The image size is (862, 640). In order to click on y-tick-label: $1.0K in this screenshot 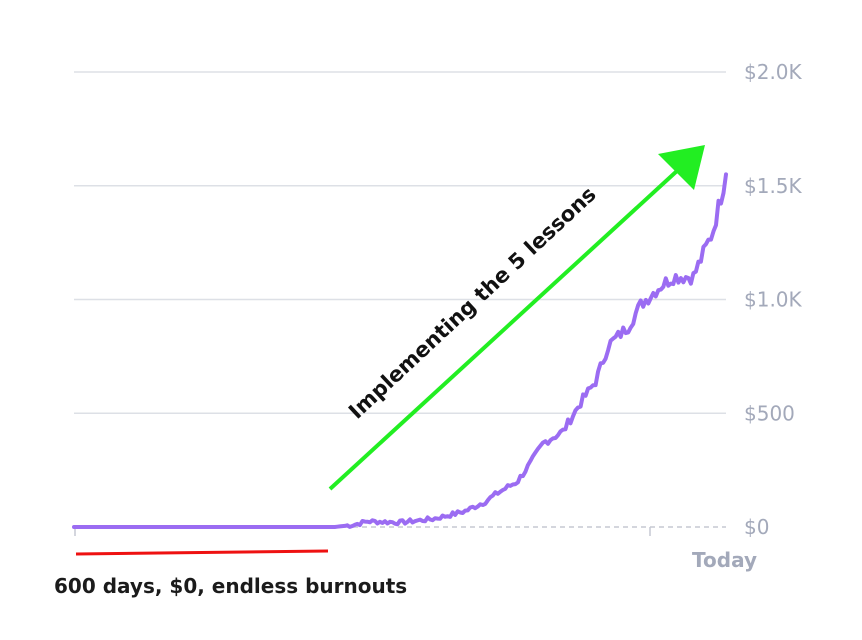, I will do `click(773, 300)`.